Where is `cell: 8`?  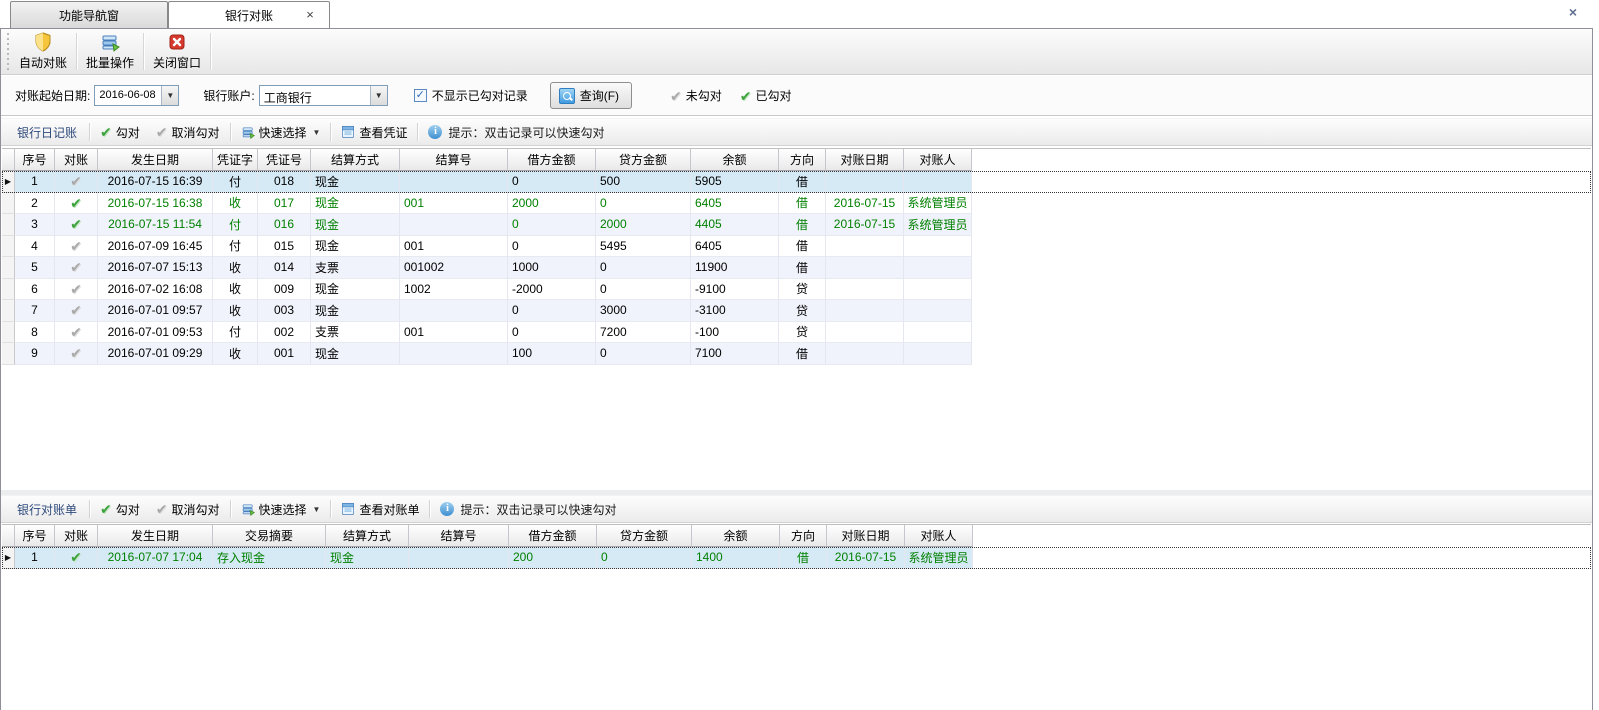 cell: 8 is located at coordinates (35, 332).